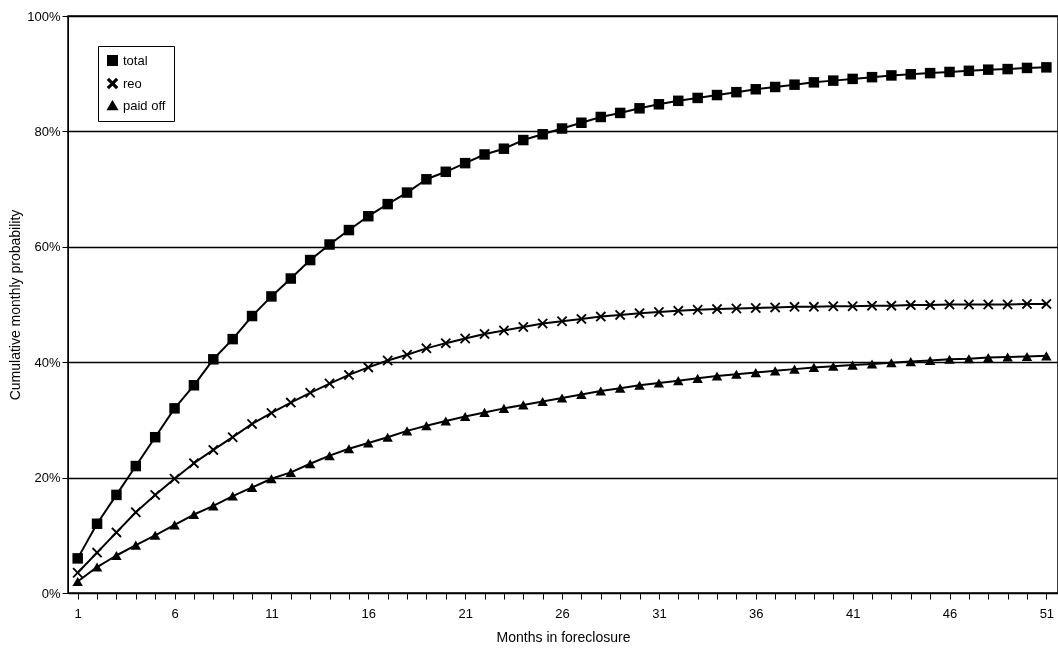 The width and height of the screenshot is (1058, 652). What do you see at coordinates (135, 60) in the screenshot?
I see `legend-label: total` at bounding box center [135, 60].